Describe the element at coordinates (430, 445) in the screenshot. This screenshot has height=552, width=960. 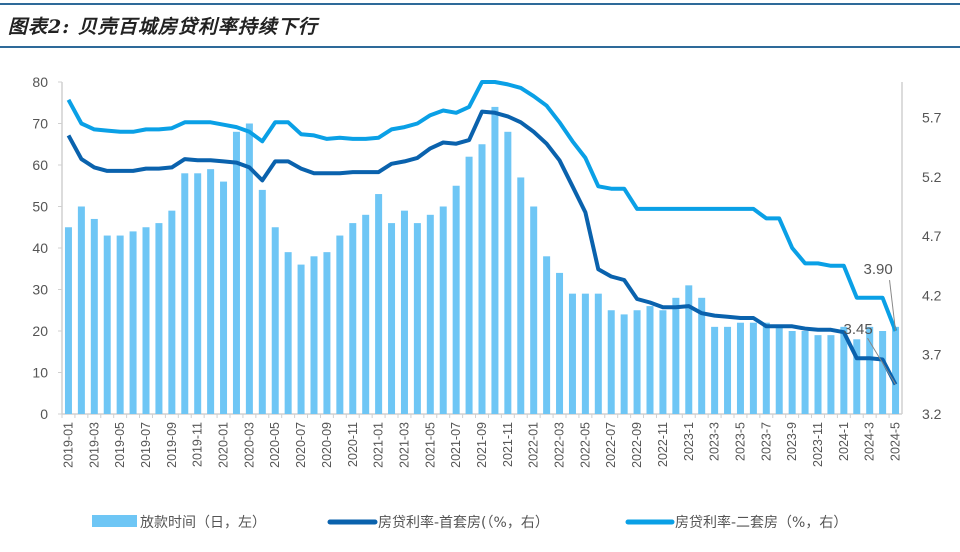
I see `x-tick-label: 2021-05` at that location.